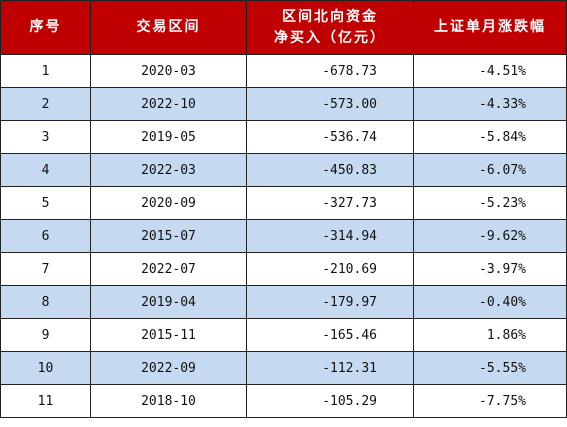  Describe the element at coordinates (490, 170) in the screenshot. I see `cell-change: -6.07%` at that location.